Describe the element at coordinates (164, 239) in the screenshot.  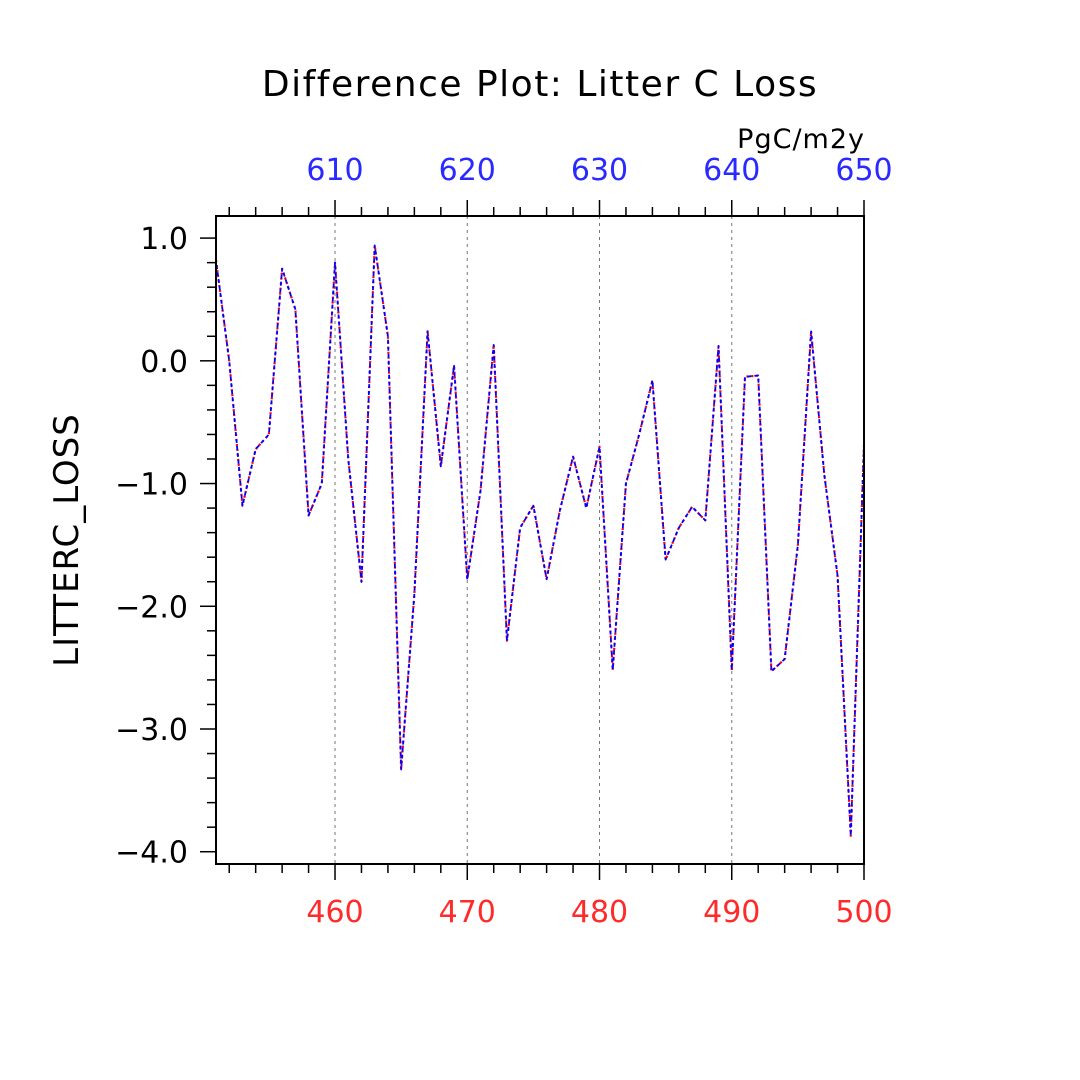
I see `y-tick-label: 1.0` at that location.